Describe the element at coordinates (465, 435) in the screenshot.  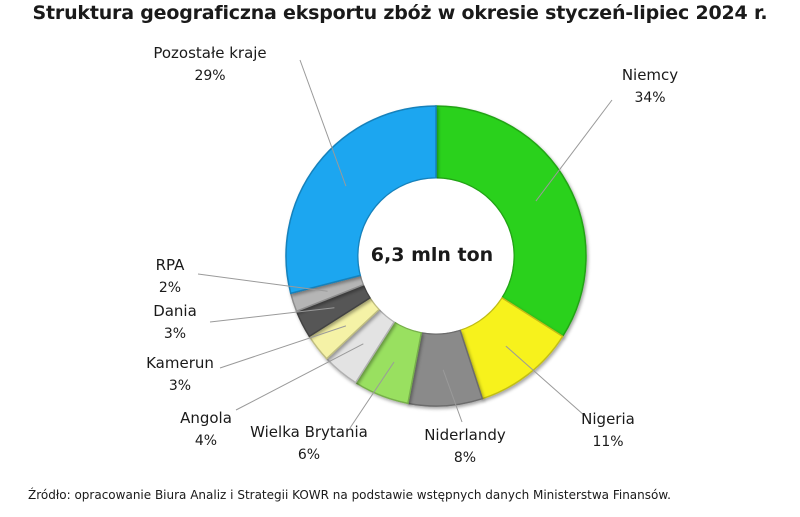
I see `slice-label: Niderlandy` at that location.